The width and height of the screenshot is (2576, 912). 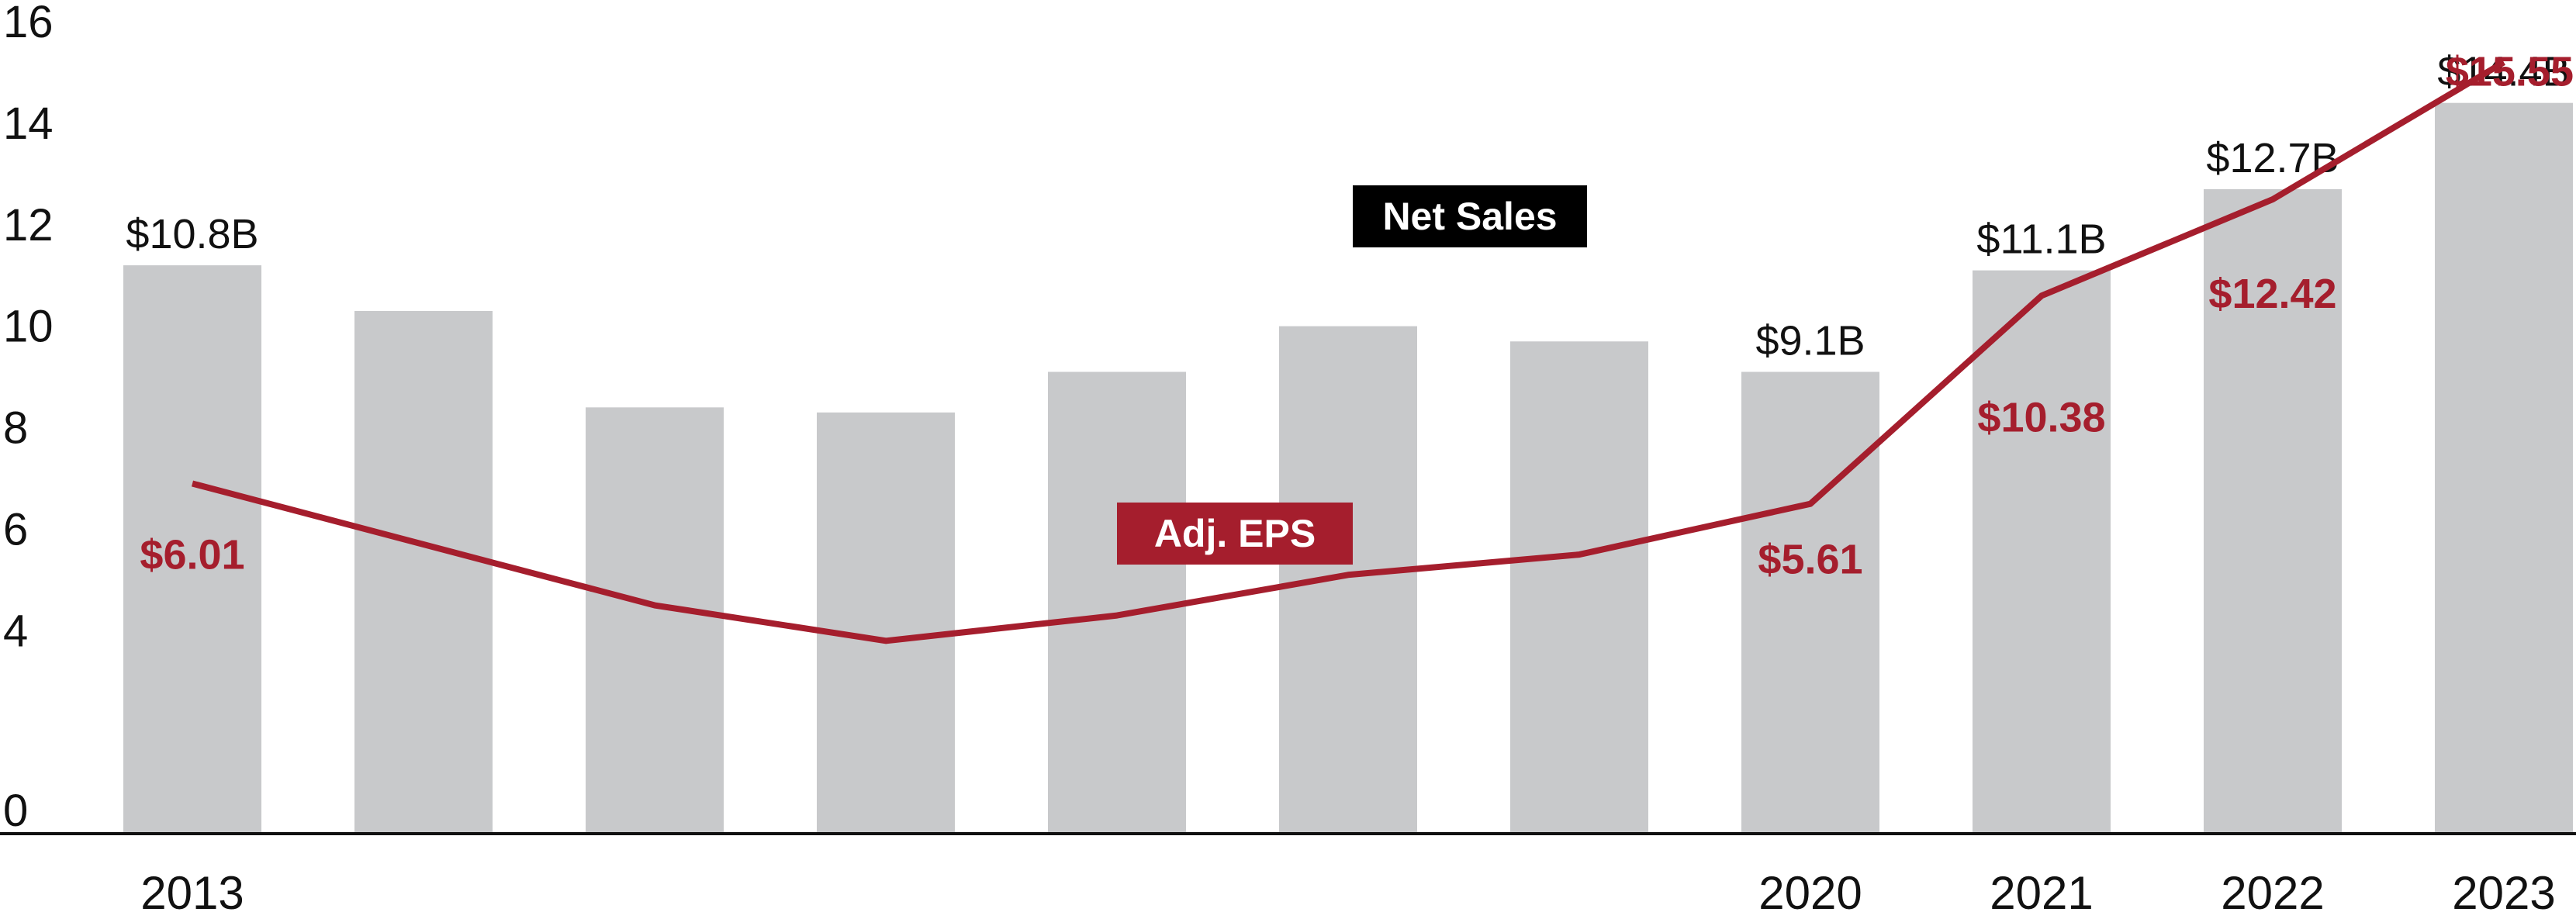 What do you see at coordinates (1810, 889) in the screenshot?
I see `x-tick-label: 2020` at bounding box center [1810, 889].